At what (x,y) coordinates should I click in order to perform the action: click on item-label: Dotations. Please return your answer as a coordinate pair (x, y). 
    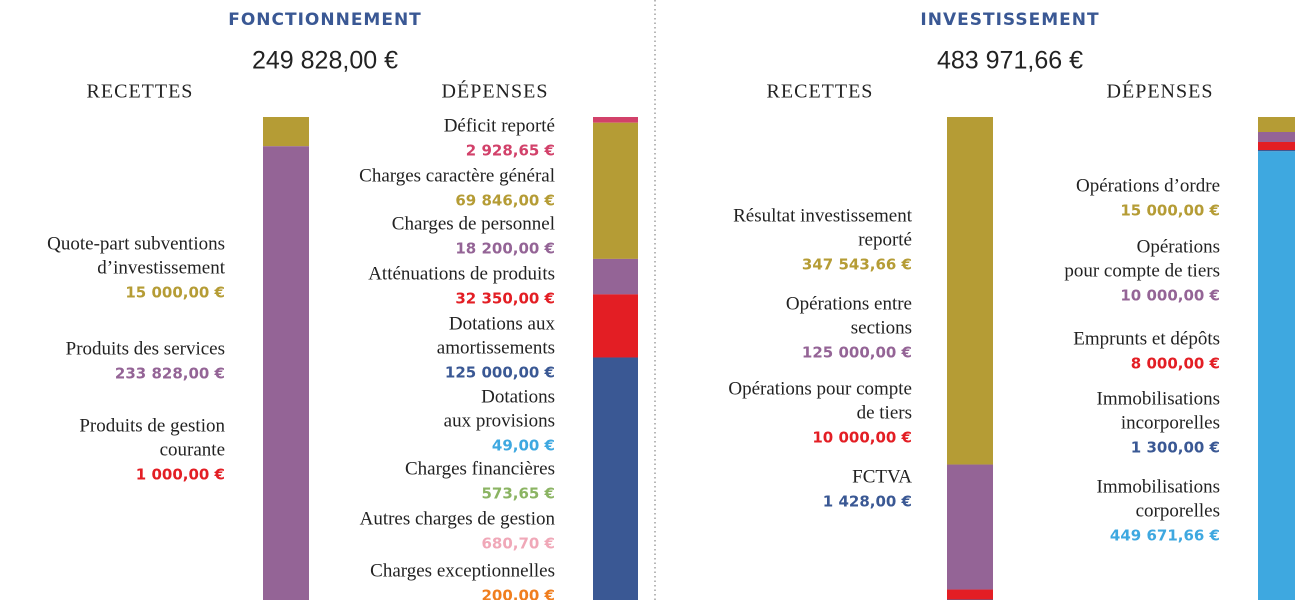
    Looking at the image, I should click on (518, 396).